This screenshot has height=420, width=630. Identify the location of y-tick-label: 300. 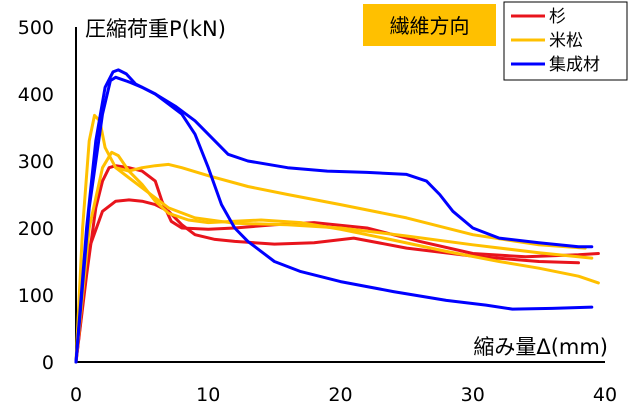
(36, 162).